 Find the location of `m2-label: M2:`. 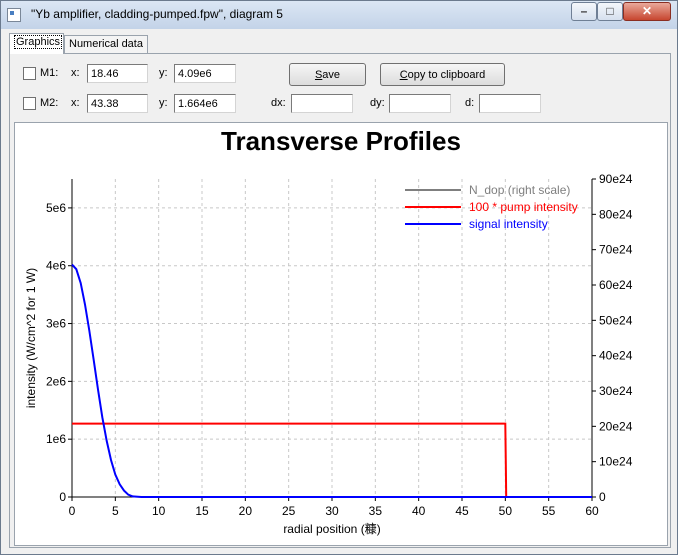

m2-label: M2: is located at coordinates (49, 103).